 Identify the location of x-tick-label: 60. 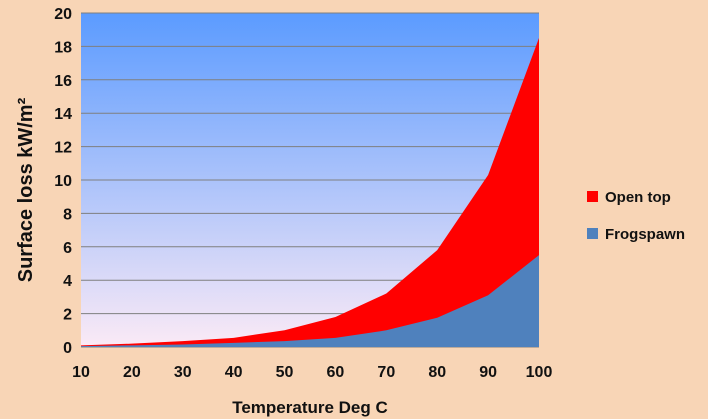
(336, 372).